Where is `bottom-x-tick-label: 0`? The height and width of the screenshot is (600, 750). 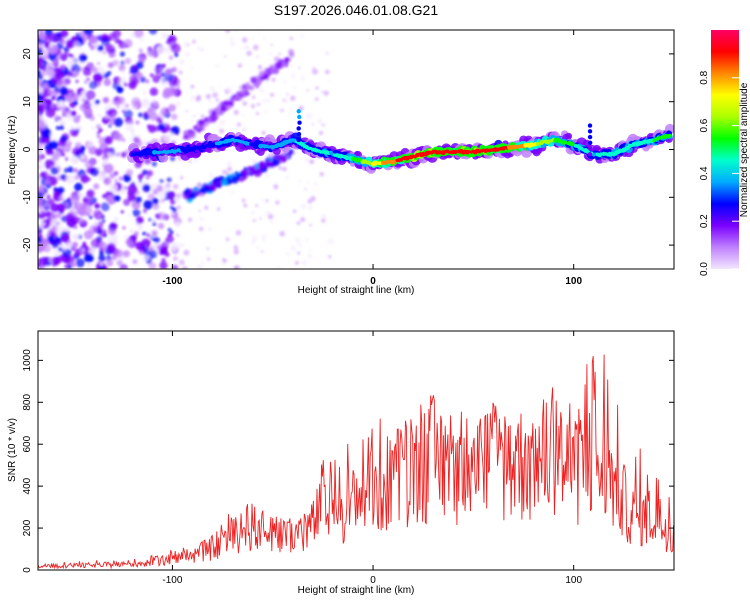 bottom-x-tick-label: 0 is located at coordinates (373, 580).